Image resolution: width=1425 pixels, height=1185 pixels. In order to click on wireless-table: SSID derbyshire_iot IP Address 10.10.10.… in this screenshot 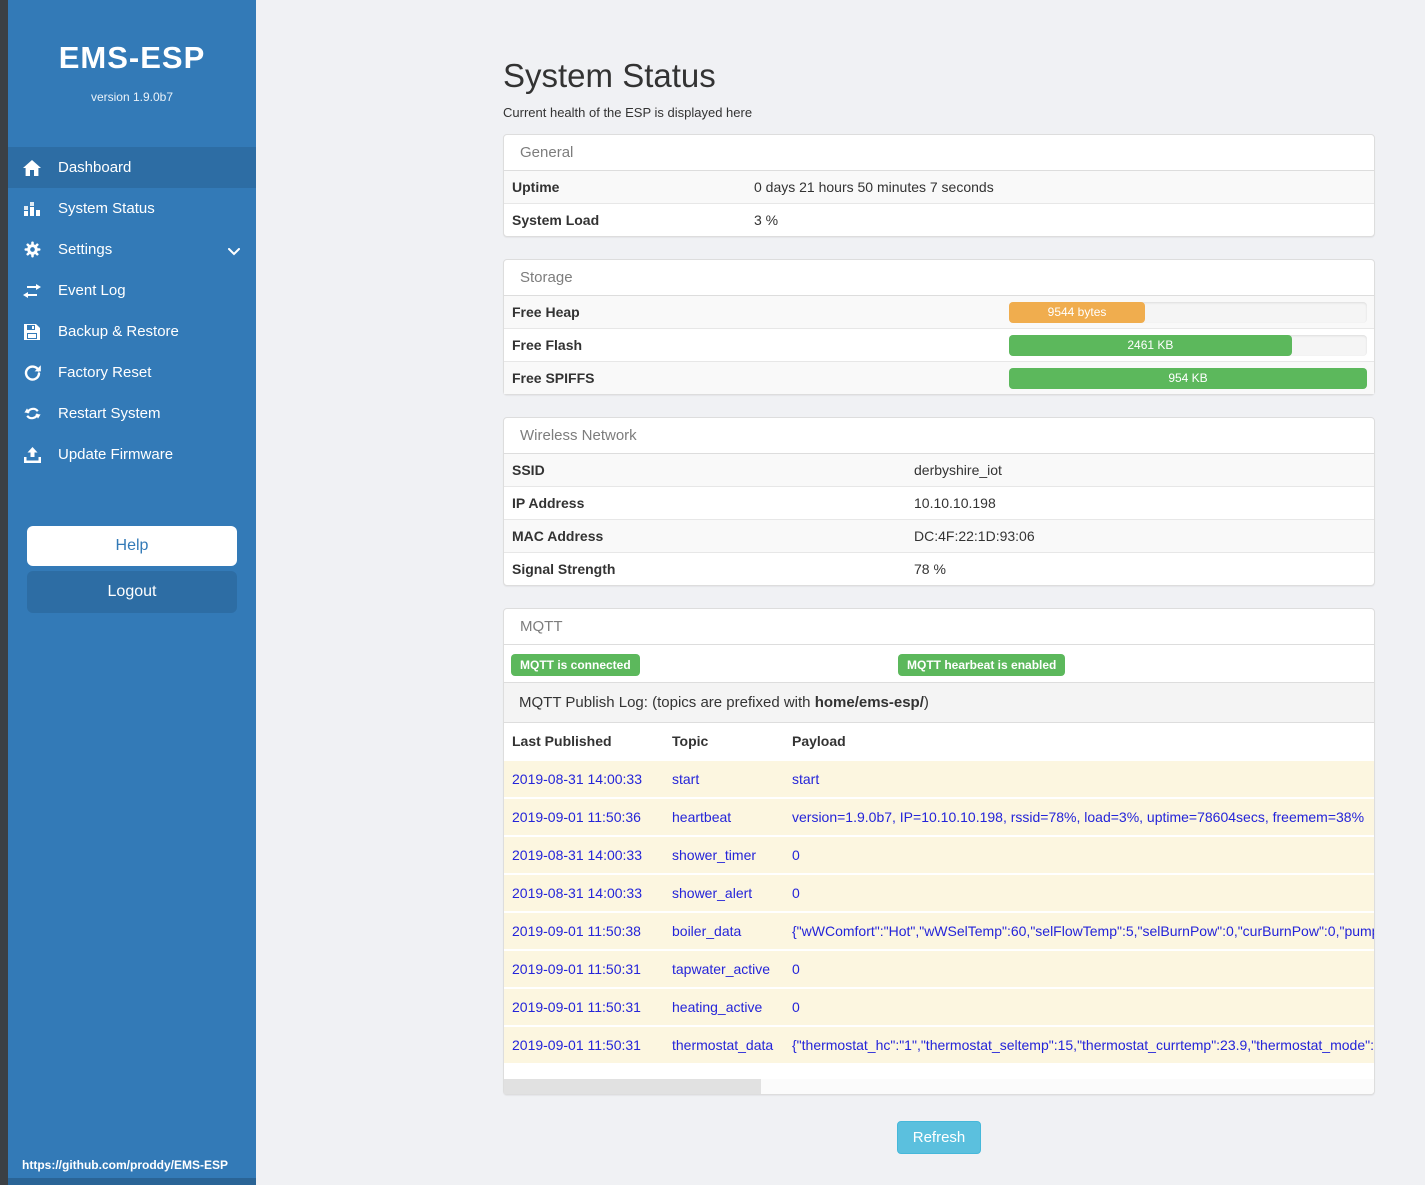, I will do `click(939, 519)`.